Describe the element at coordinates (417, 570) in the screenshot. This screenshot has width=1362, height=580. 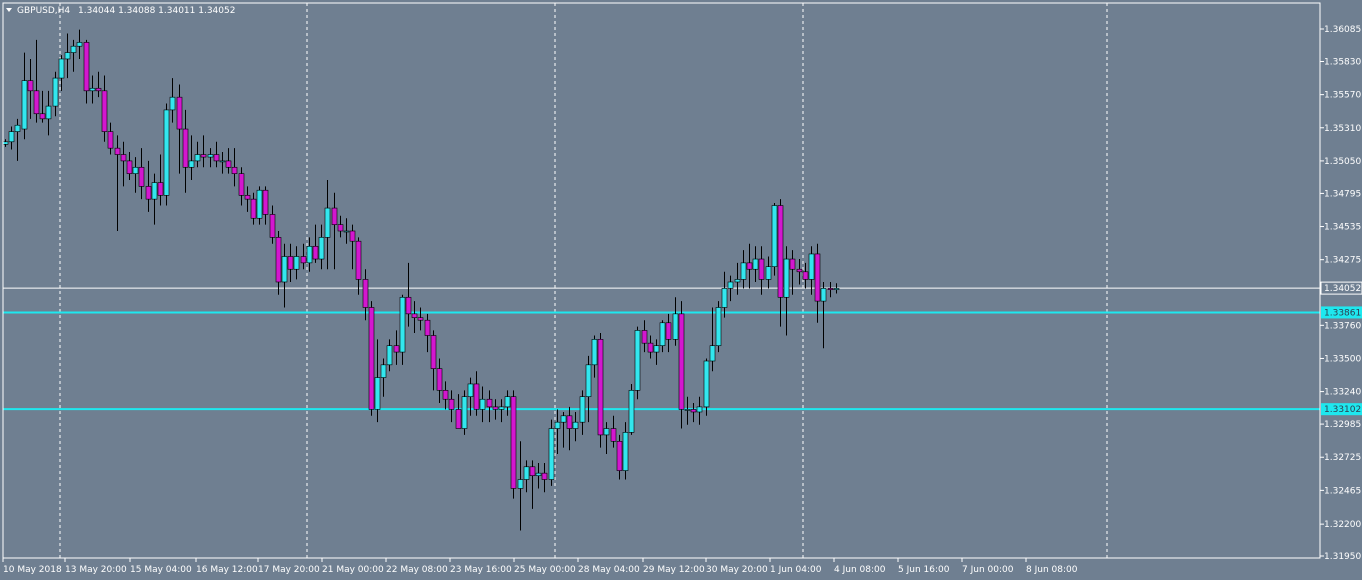
I see `time-tick-label: 22 May 08:00` at that location.